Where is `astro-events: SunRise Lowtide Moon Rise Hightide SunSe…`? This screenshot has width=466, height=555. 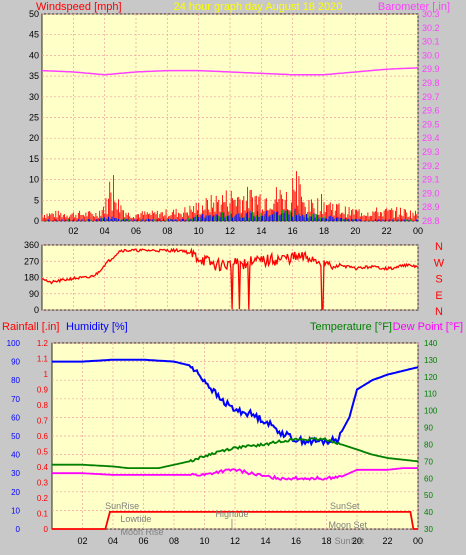
astro-events: SunRise Lowtide Moon Rise Hightide SunSe… is located at coordinates (236, 523).